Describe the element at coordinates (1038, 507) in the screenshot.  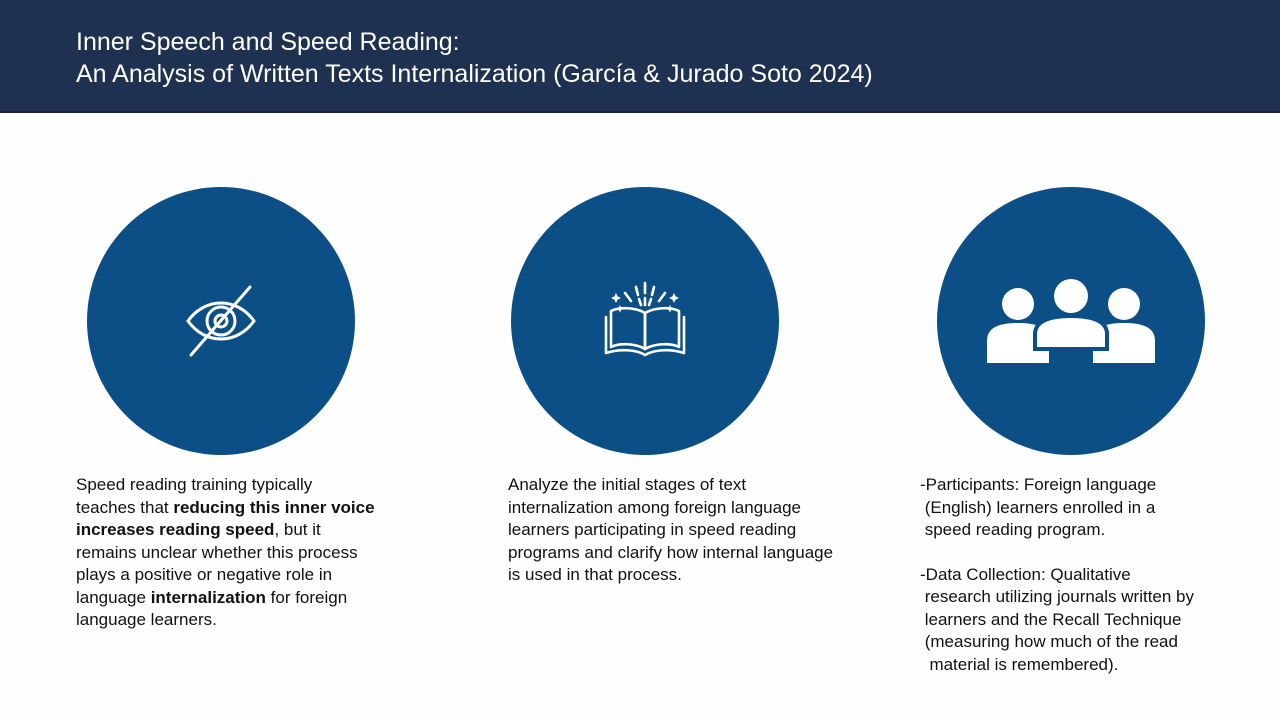
I see `participants-line: (English) learners enrolled in a` at that location.